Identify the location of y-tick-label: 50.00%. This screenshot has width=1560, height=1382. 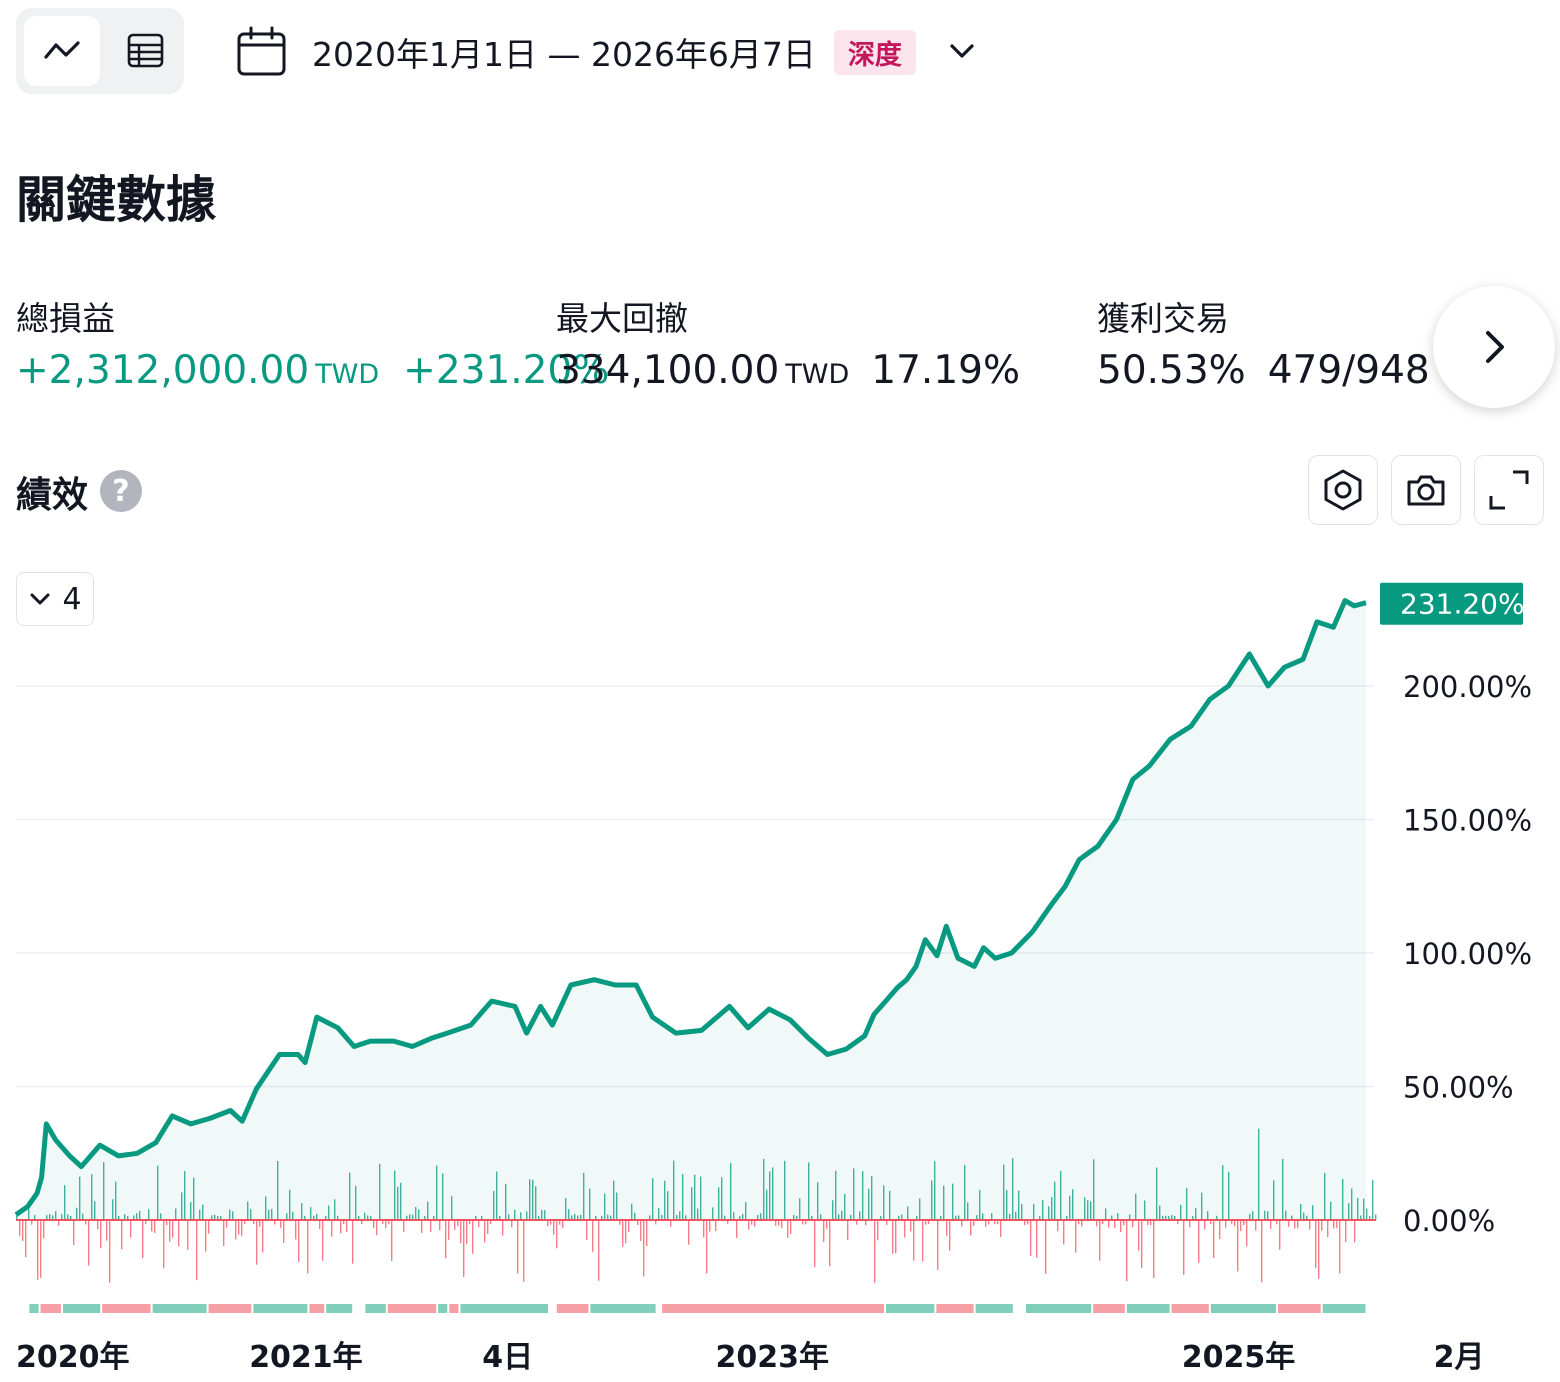
(1458, 1088).